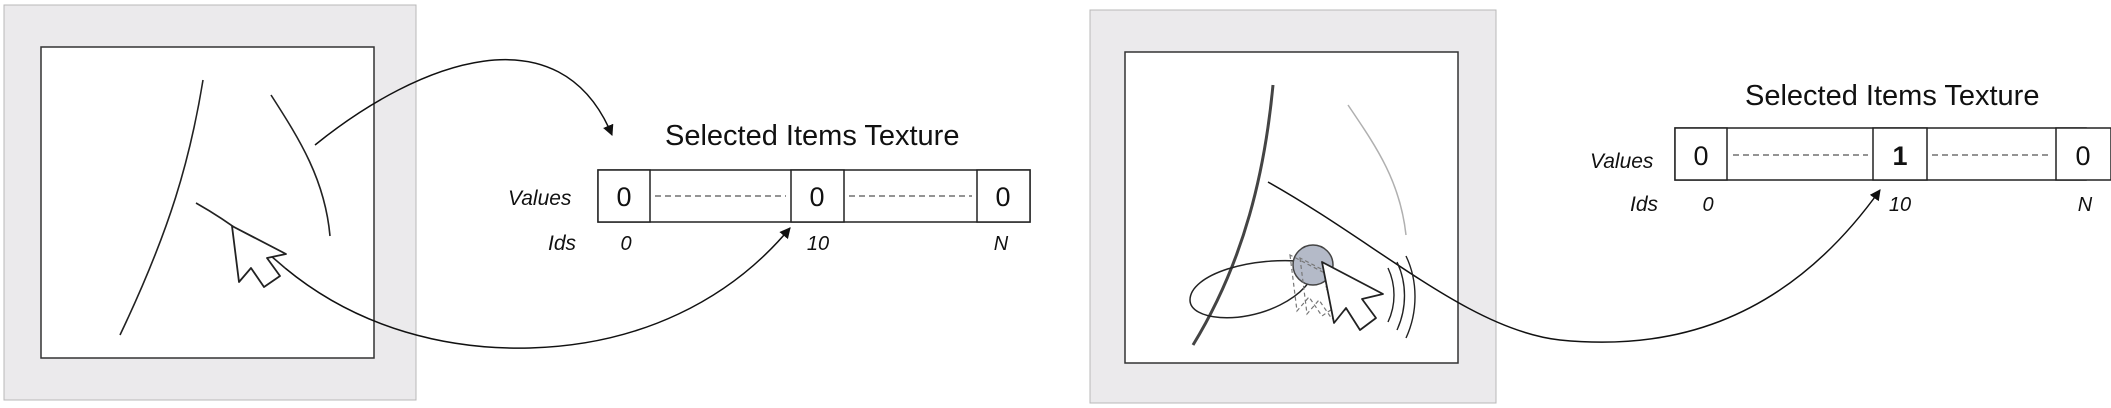 The image size is (2111, 408). What do you see at coordinates (464, 102) in the screenshot?
I see `connector-upper` at bounding box center [464, 102].